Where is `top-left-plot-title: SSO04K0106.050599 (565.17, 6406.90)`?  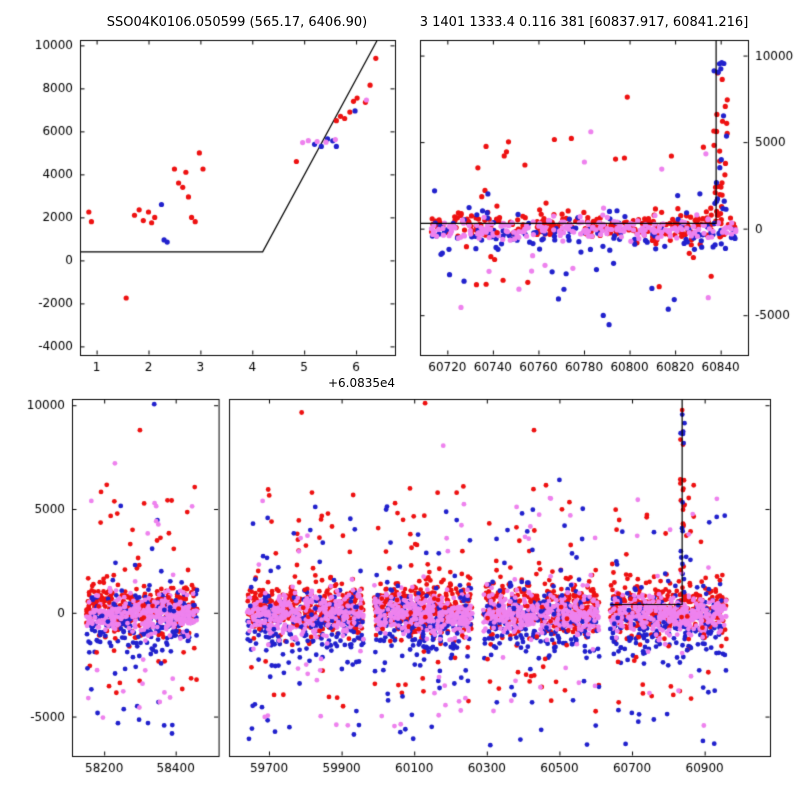 top-left-plot-title: SSO04K0106.050599 (565.17, 6406.90) is located at coordinates (237, 22).